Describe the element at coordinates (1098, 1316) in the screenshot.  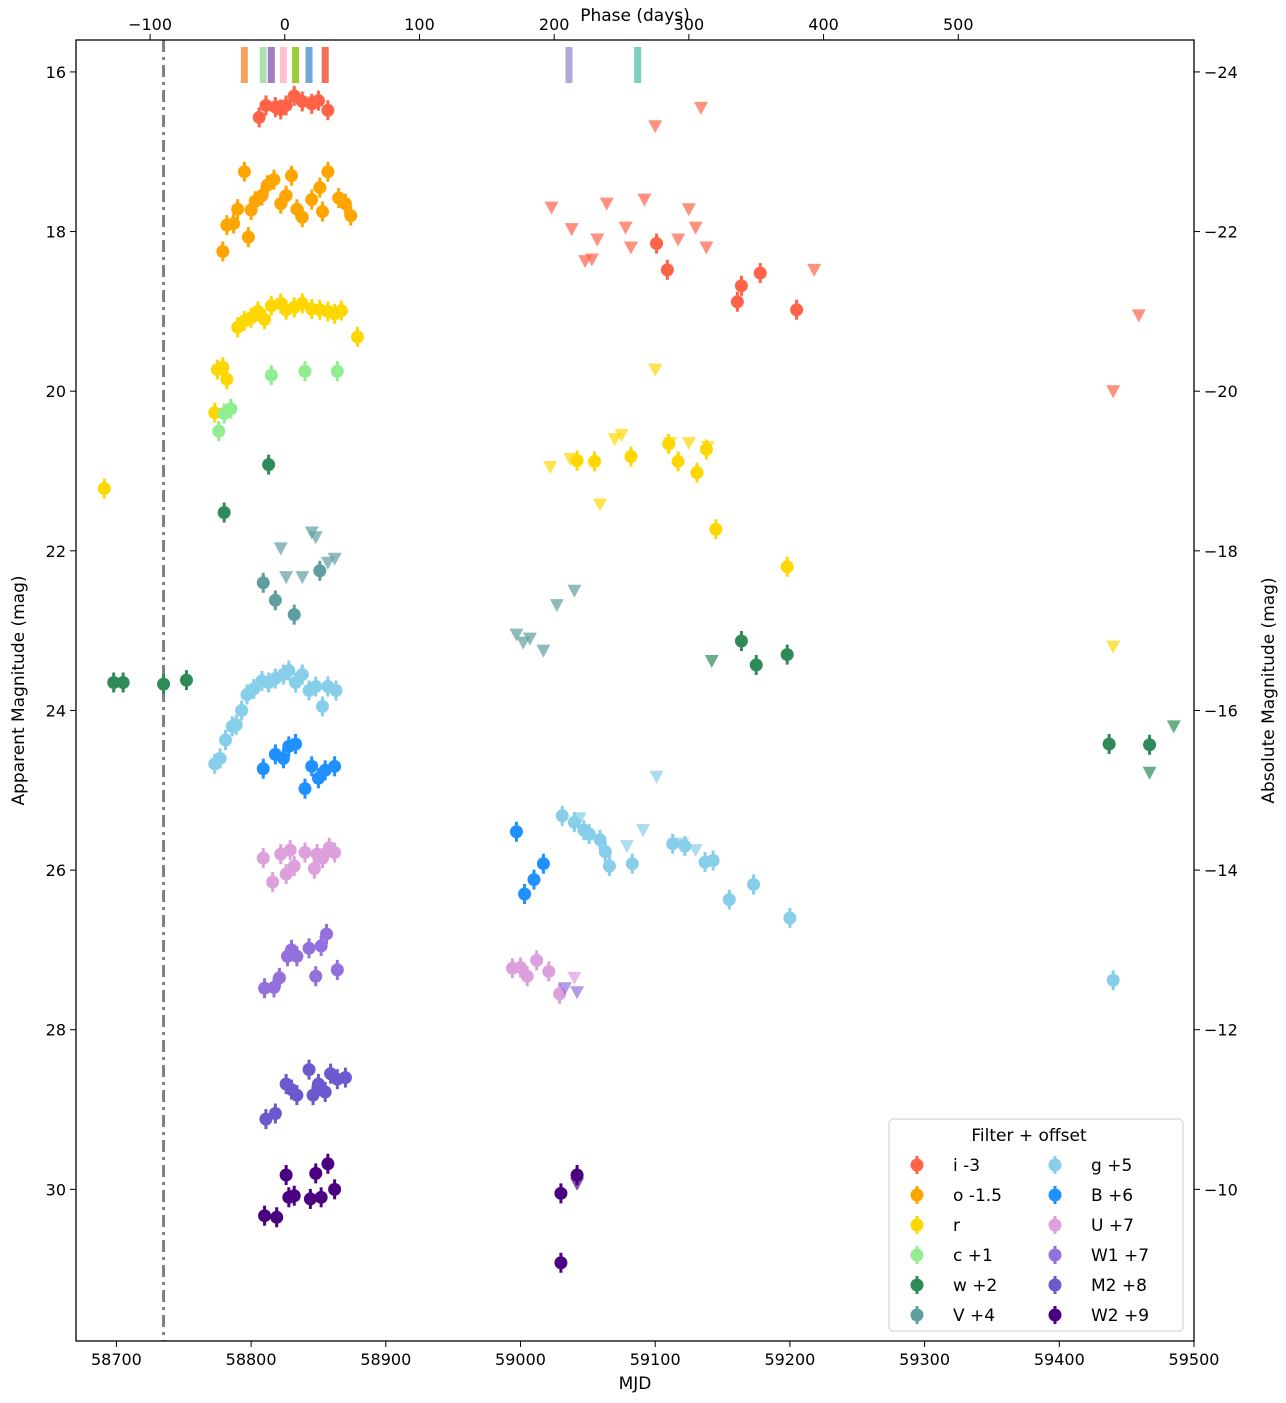
I see `legend-item: W2 +9` at that location.